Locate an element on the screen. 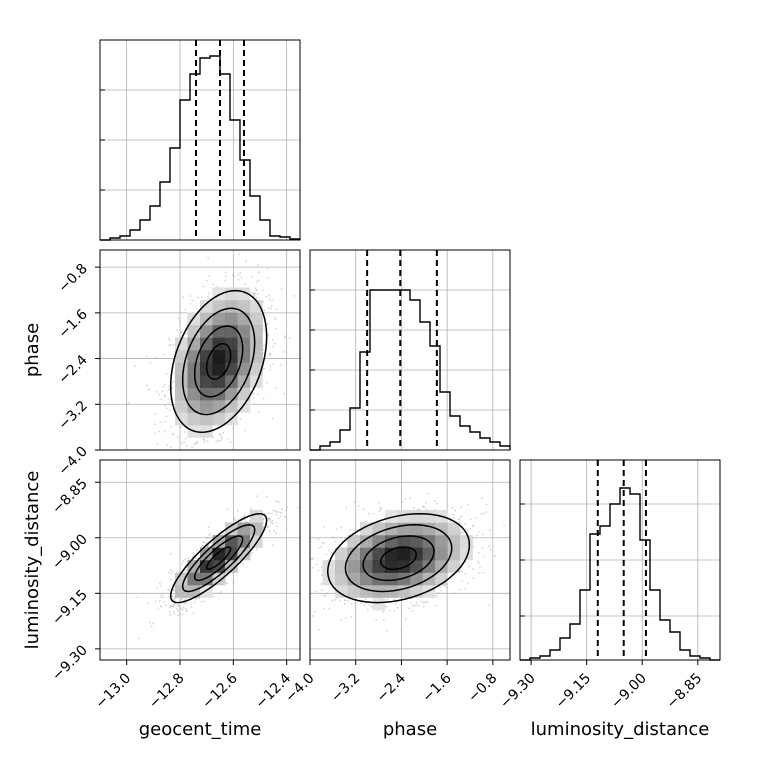 The image size is (760, 760). joint-panel-geocent_time-phase is located at coordinates (200, 352).